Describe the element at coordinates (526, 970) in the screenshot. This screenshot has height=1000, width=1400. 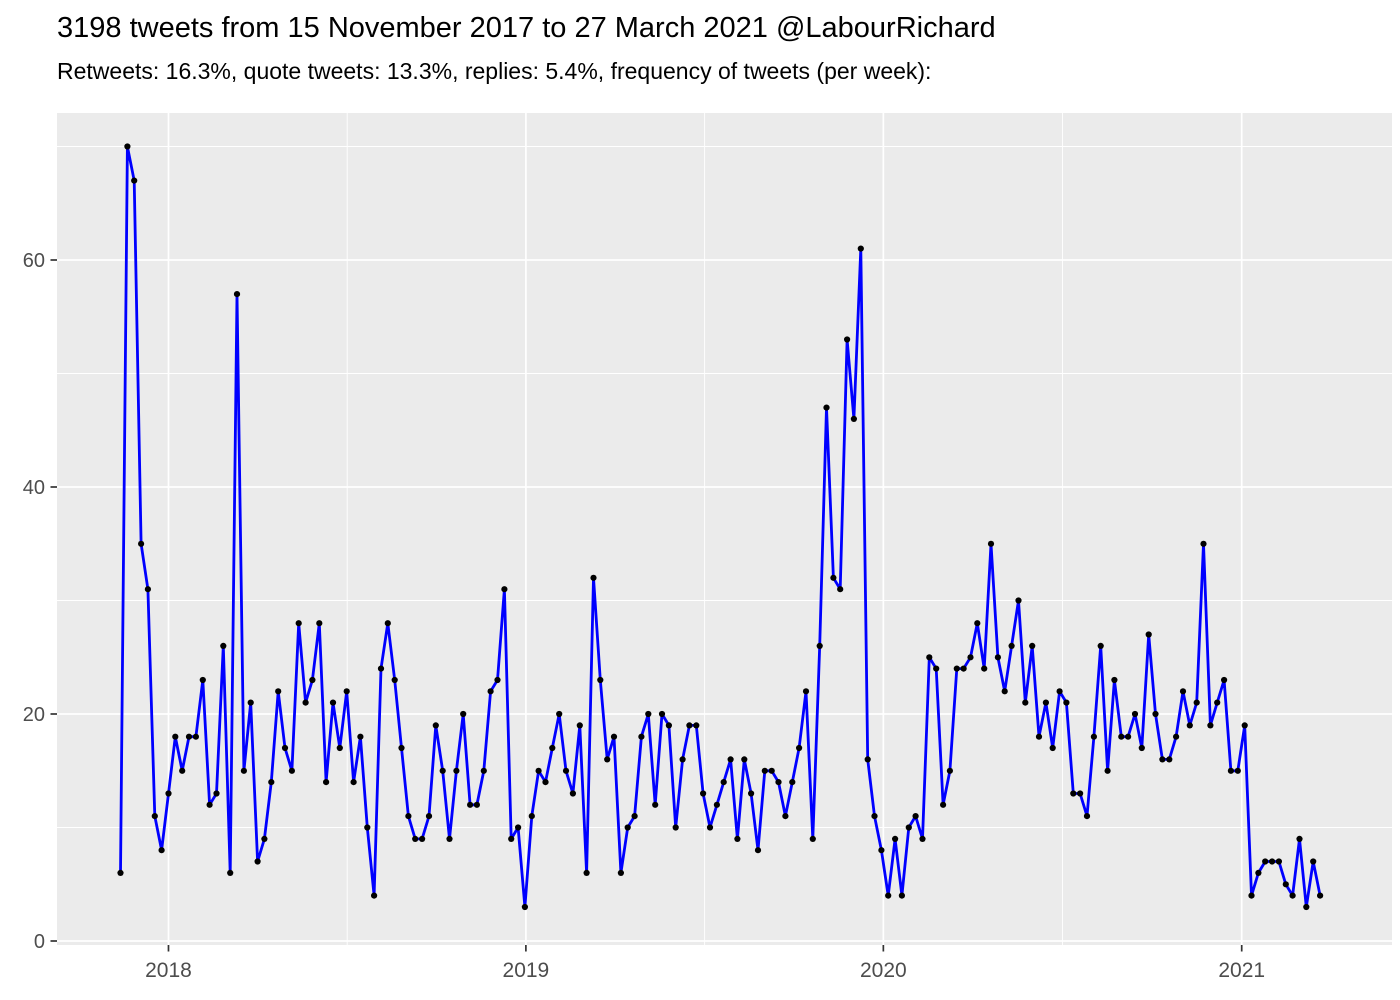
I see `x-tick-label: 2019` at that location.